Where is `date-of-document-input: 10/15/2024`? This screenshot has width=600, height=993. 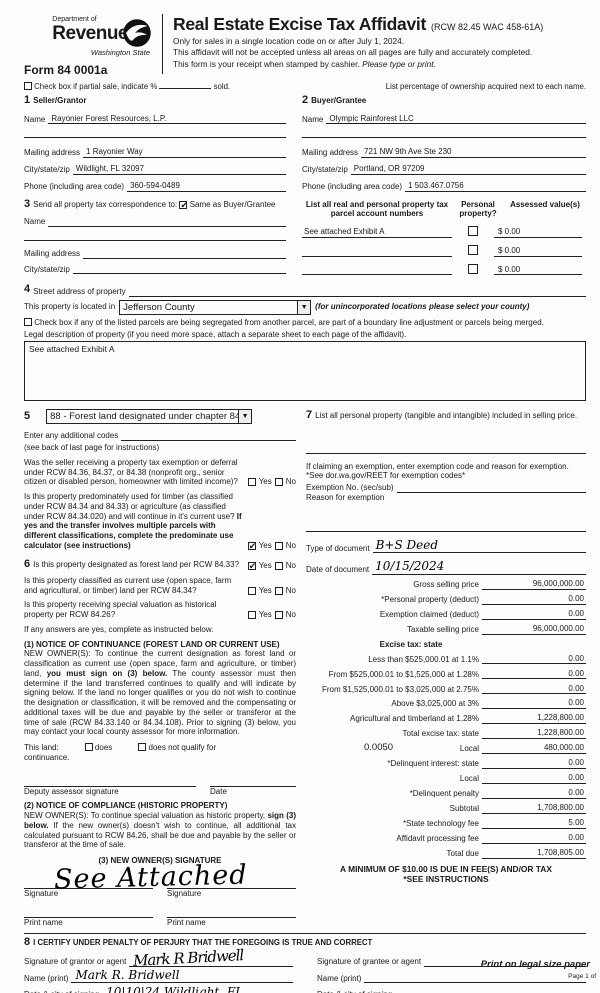 date-of-document-input: 10/15/2024 is located at coordinates (479, 567).